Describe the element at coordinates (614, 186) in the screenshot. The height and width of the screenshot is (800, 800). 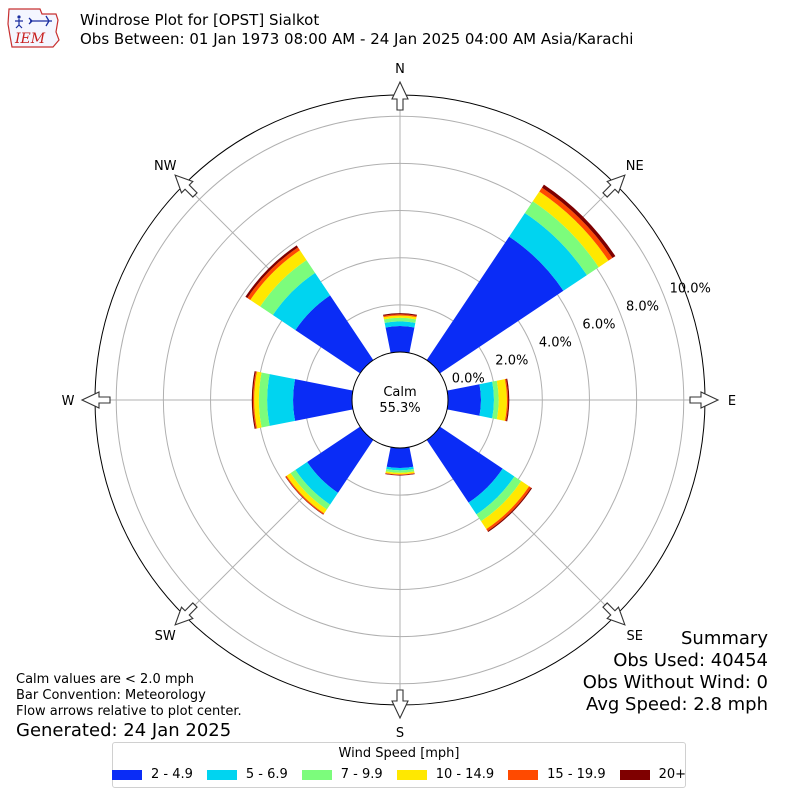
I see `flow-arrow-ne` at that location.